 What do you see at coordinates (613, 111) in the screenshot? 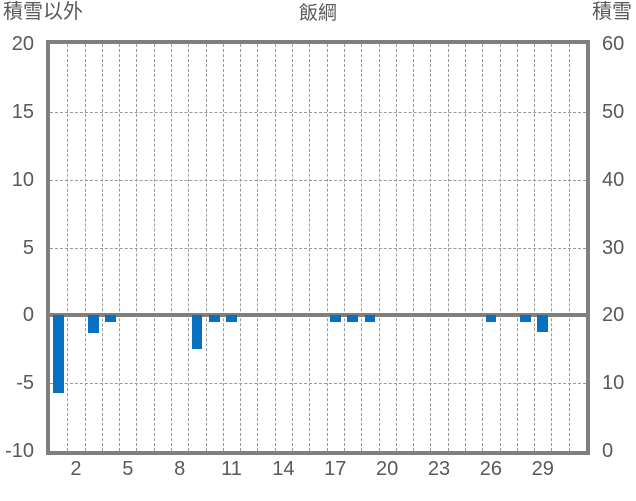
I see `y-tick-label-right: 50` at bounding box center [613, 111].